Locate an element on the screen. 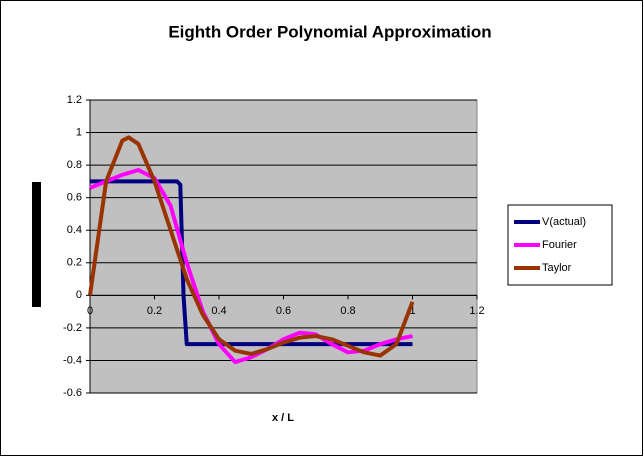 This screenshot has height=457, width=644. y-tick-label: 0.4 is located at coordinates (74, 230).